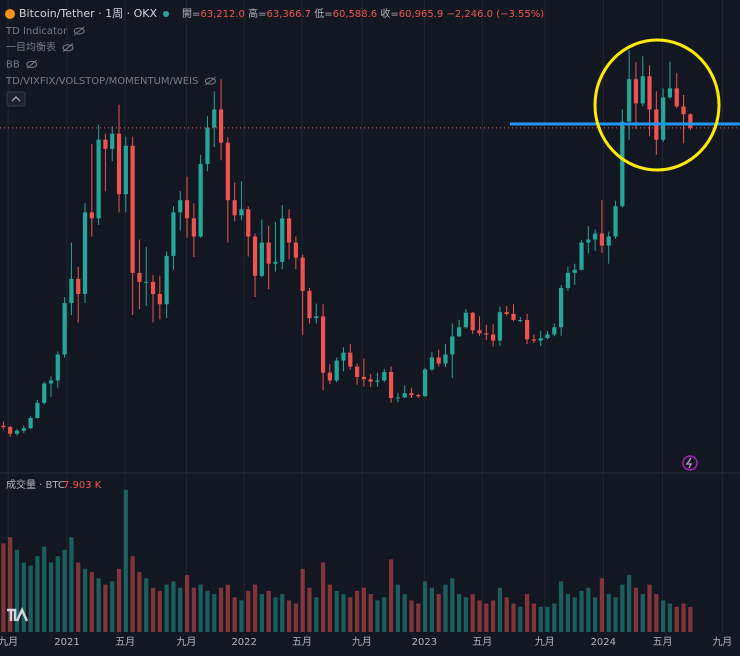 This screenshot has width=740, height=656. What do you see at coordinates (31, 47) in the screenshot?
I see `indicator-label: 一目均衡表` at bounding box center [31, 47].